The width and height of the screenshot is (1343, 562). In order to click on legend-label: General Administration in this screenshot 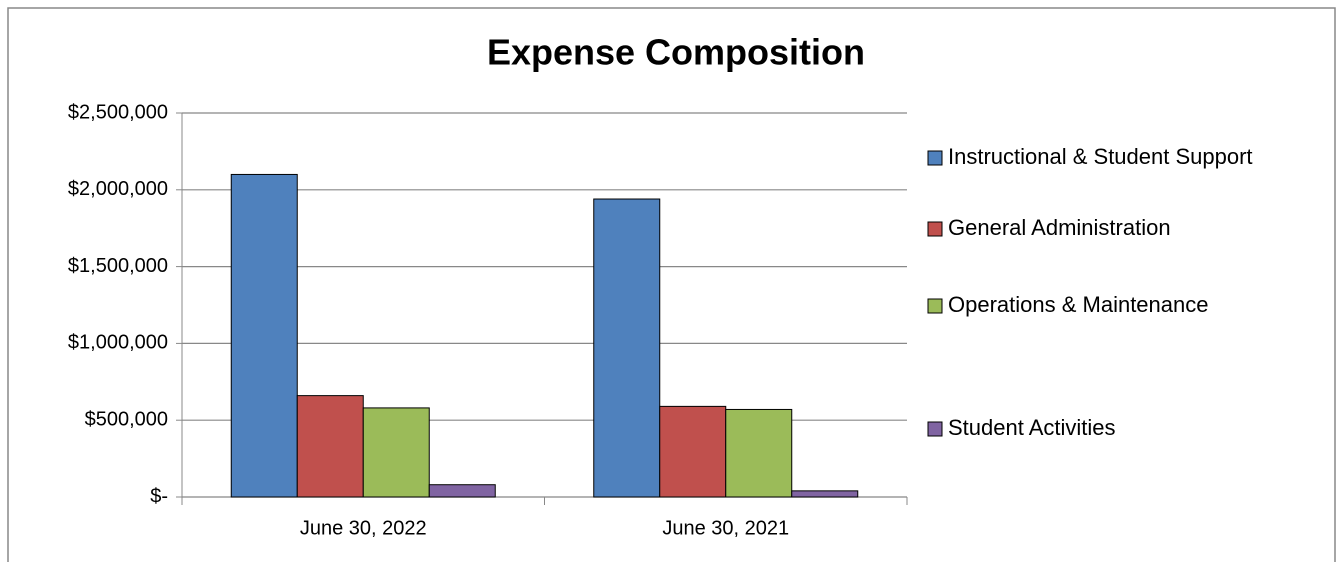, I will do `click(1059, 227)`.